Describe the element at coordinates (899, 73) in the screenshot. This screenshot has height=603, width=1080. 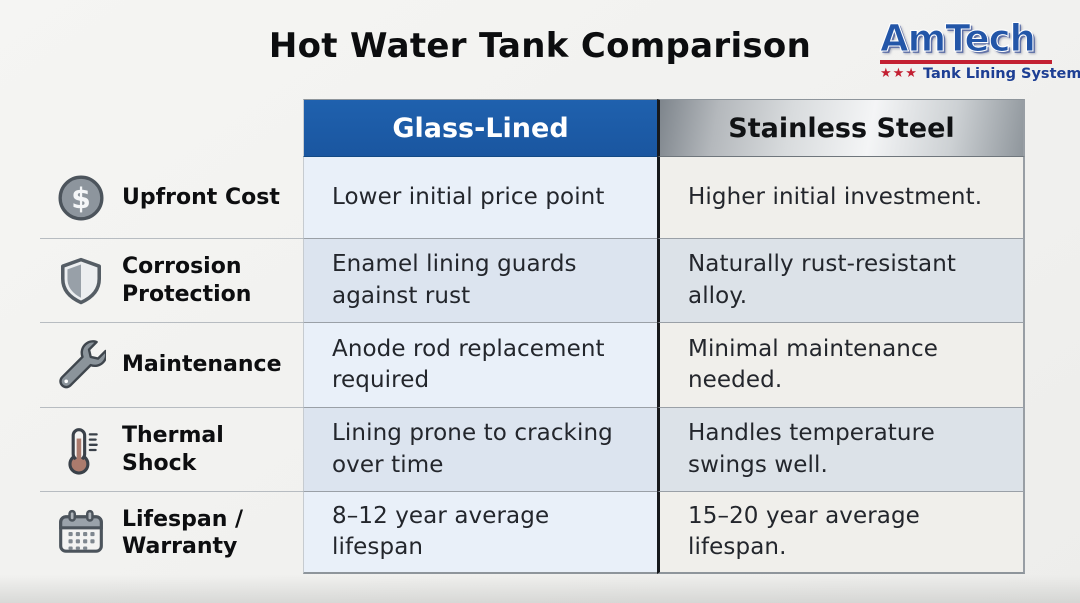
I see `logo-stars-icon: ★★★` at that location.